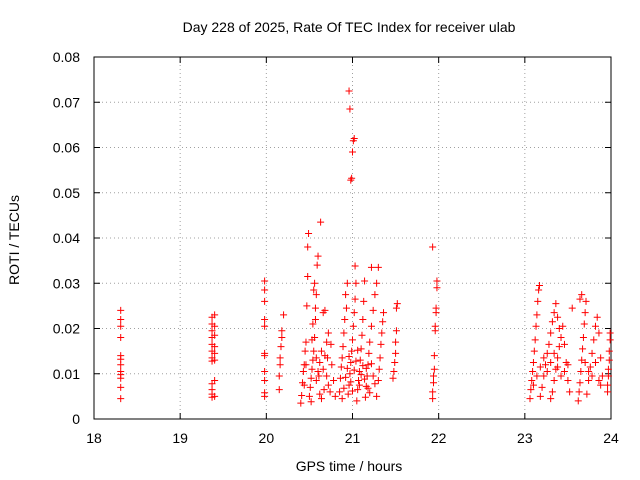  I want to click on x-tick-label: 20, so click(267, 438).